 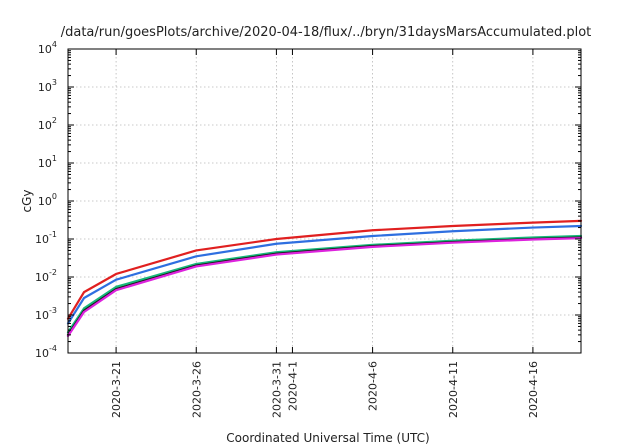 What do you see at coordinates (47, 124) in the screenshot?
I see `y-tick-label: 10²` at bounding box center [47, 124].